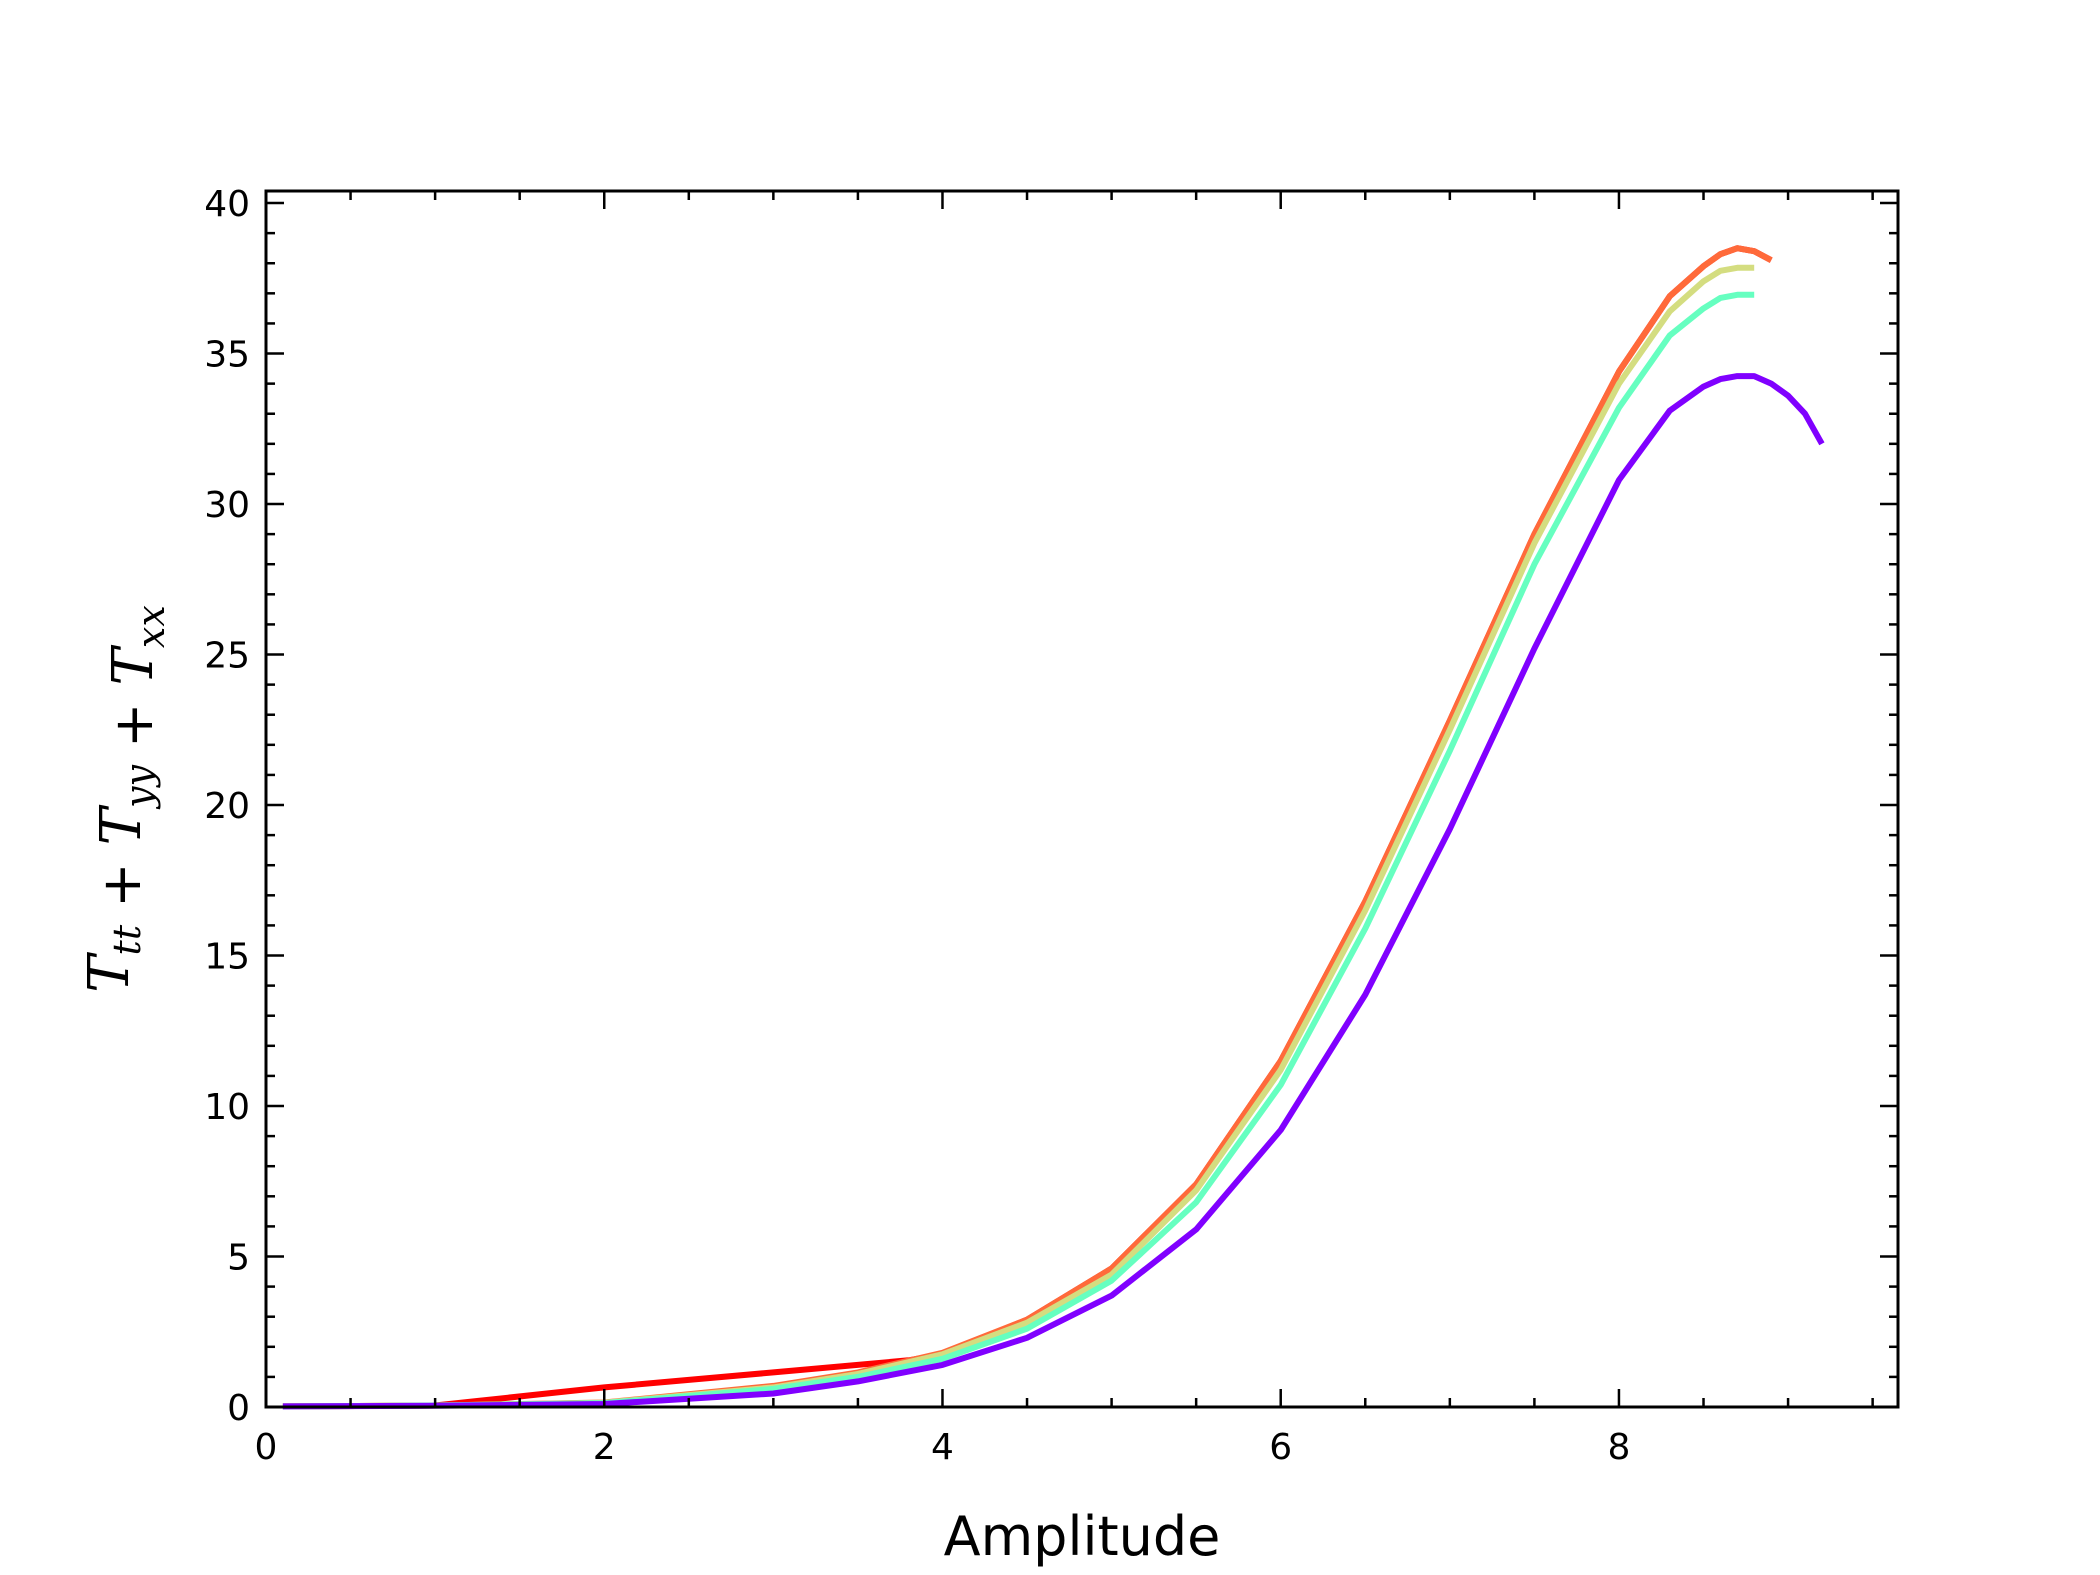 The width and height of the screenshot is (2100, 1575). What do you see at coordinates (227, 957) in the screenshot?
I see `y-tick-label: 15` at bounding box center [227, 957].